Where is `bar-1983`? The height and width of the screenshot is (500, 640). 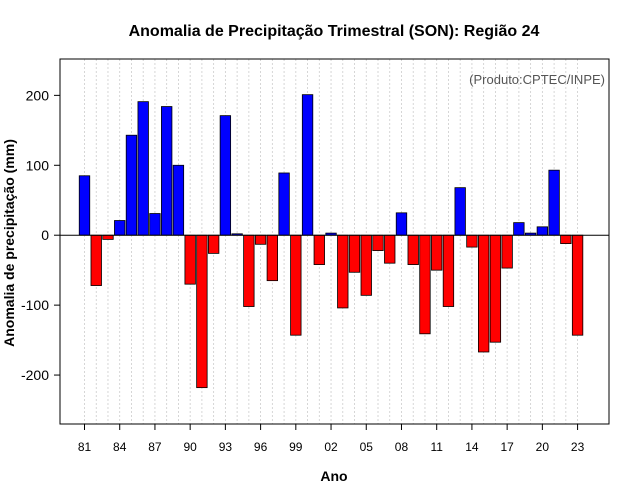
bar-1983 is located at coordinates (108, 237).